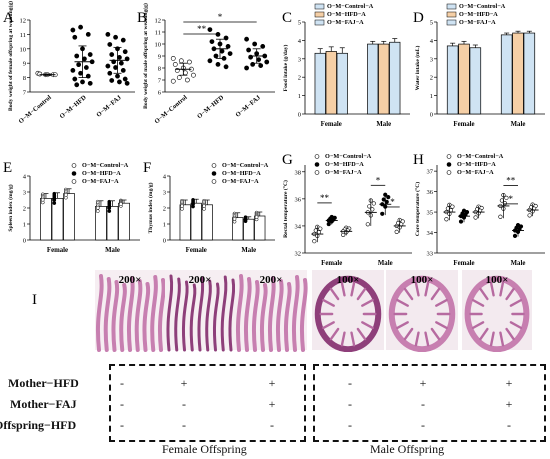  What do you see at coordinates (112, 250) in the screenshot?
I see `x-tick-label: Male` at bounding box center [112, 250].